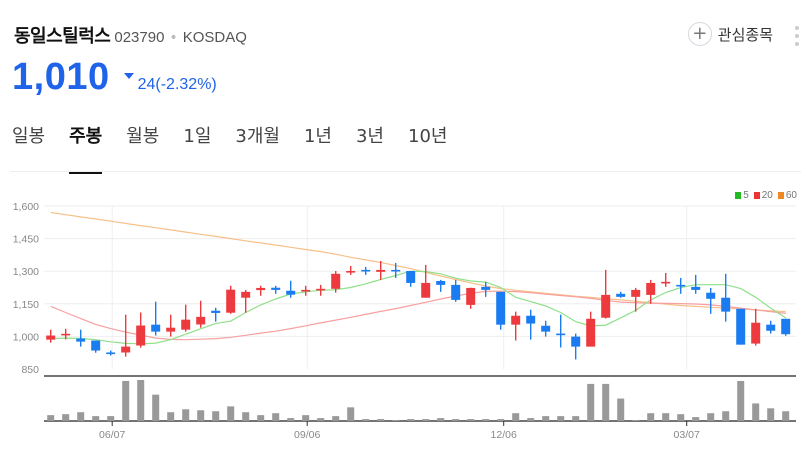 Image resolution: width=811 pixels, height=453 pixels. I want to click on stock-code: 023790, so click(139, 37).